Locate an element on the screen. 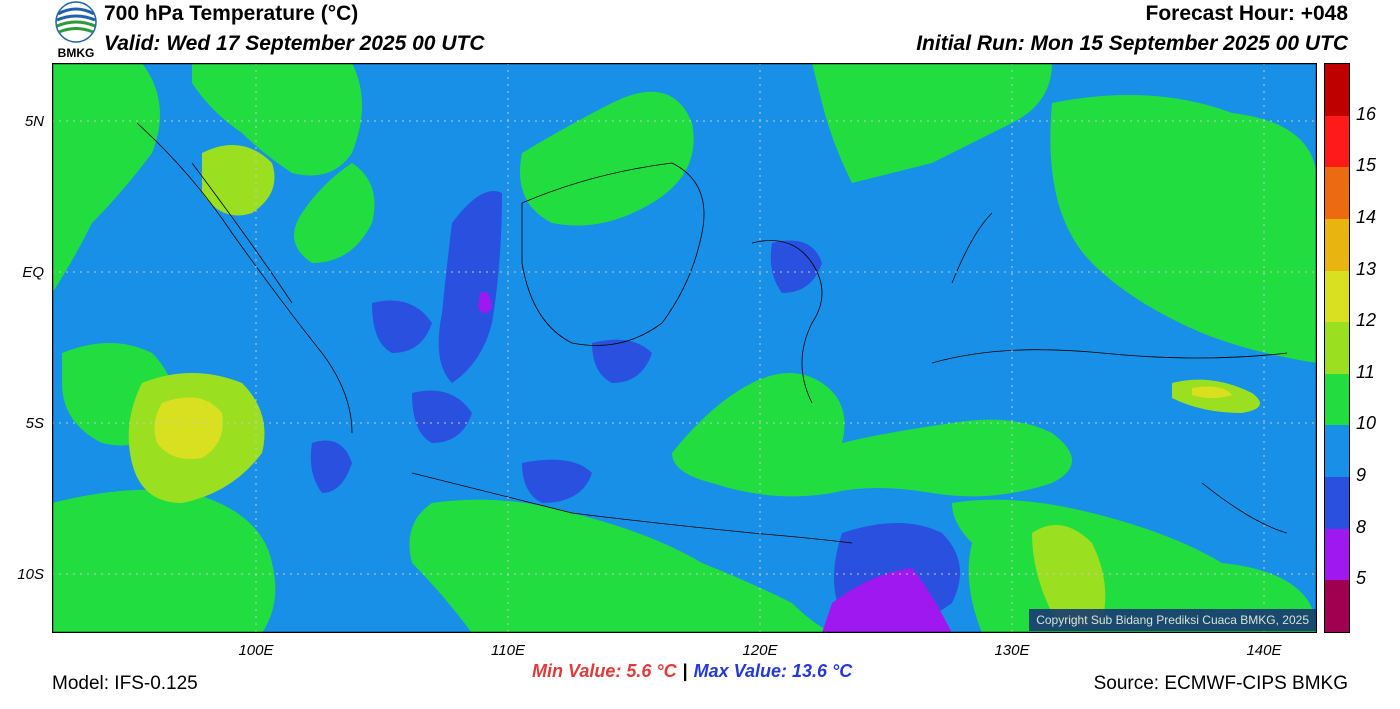 The height and width of the screenshot is (709, 1400). min-value: Min Value: 5.6 °C is located at coordinates (604, 671).